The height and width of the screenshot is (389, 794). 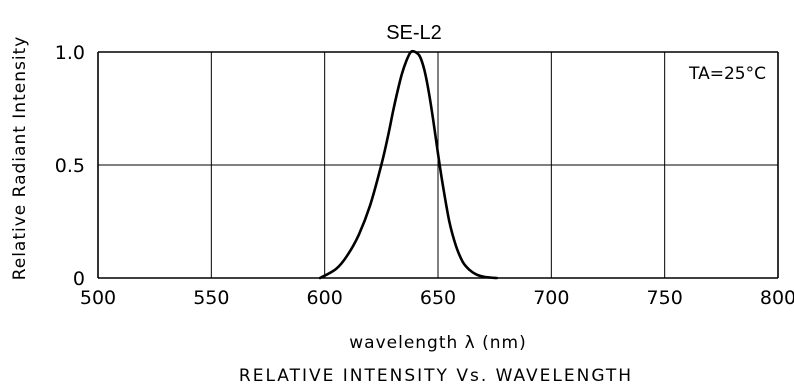 I want to click on x-axis-label: wavelength λ (nm), so click(x=438, y=343).